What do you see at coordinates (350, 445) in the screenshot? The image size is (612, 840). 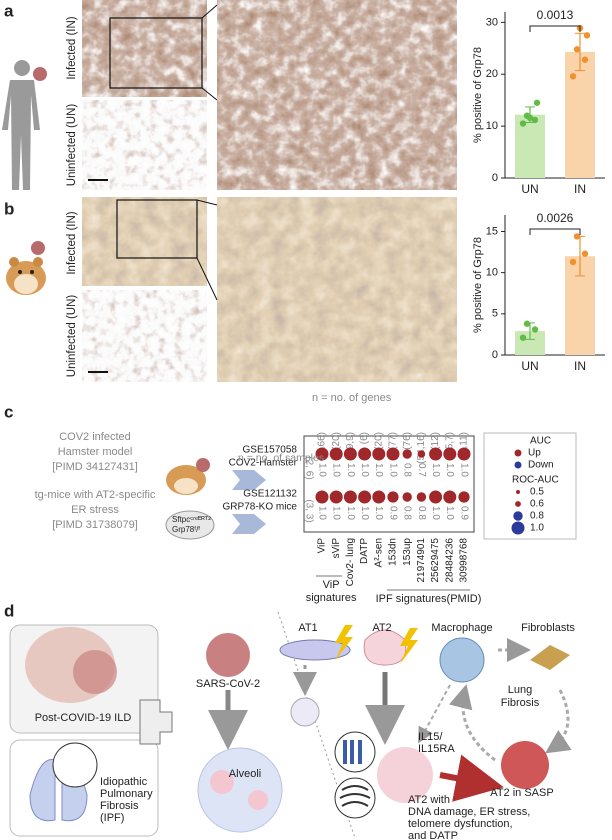 I see `column-count: (59,9)` at bounding box center [350, 445].